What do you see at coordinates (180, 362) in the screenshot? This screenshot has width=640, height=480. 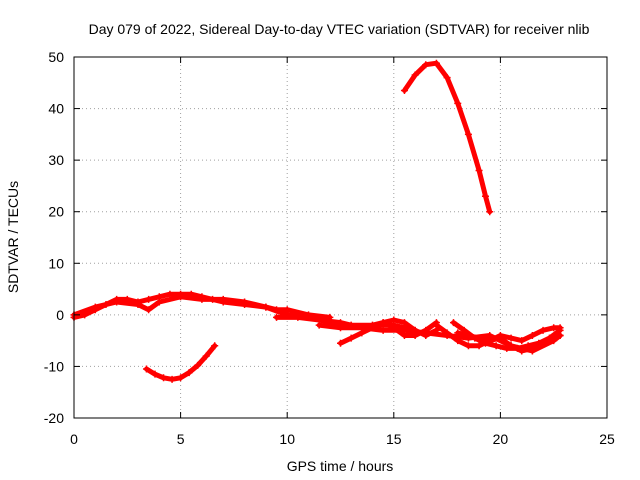 I see `series-arc-low` at bounding box center [180, 362].